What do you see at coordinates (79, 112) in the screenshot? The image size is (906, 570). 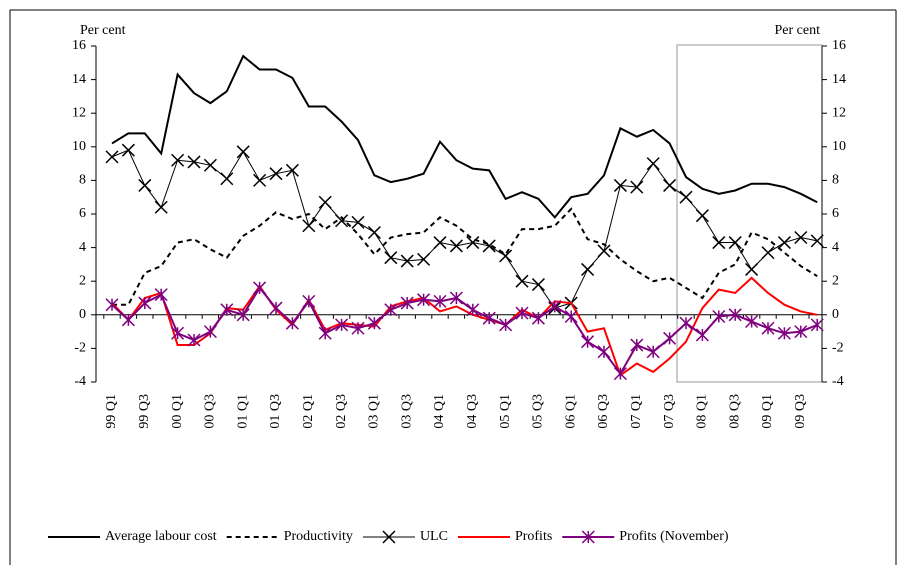 I see `y-tick-label: 12` at bounding box center [79, 112].